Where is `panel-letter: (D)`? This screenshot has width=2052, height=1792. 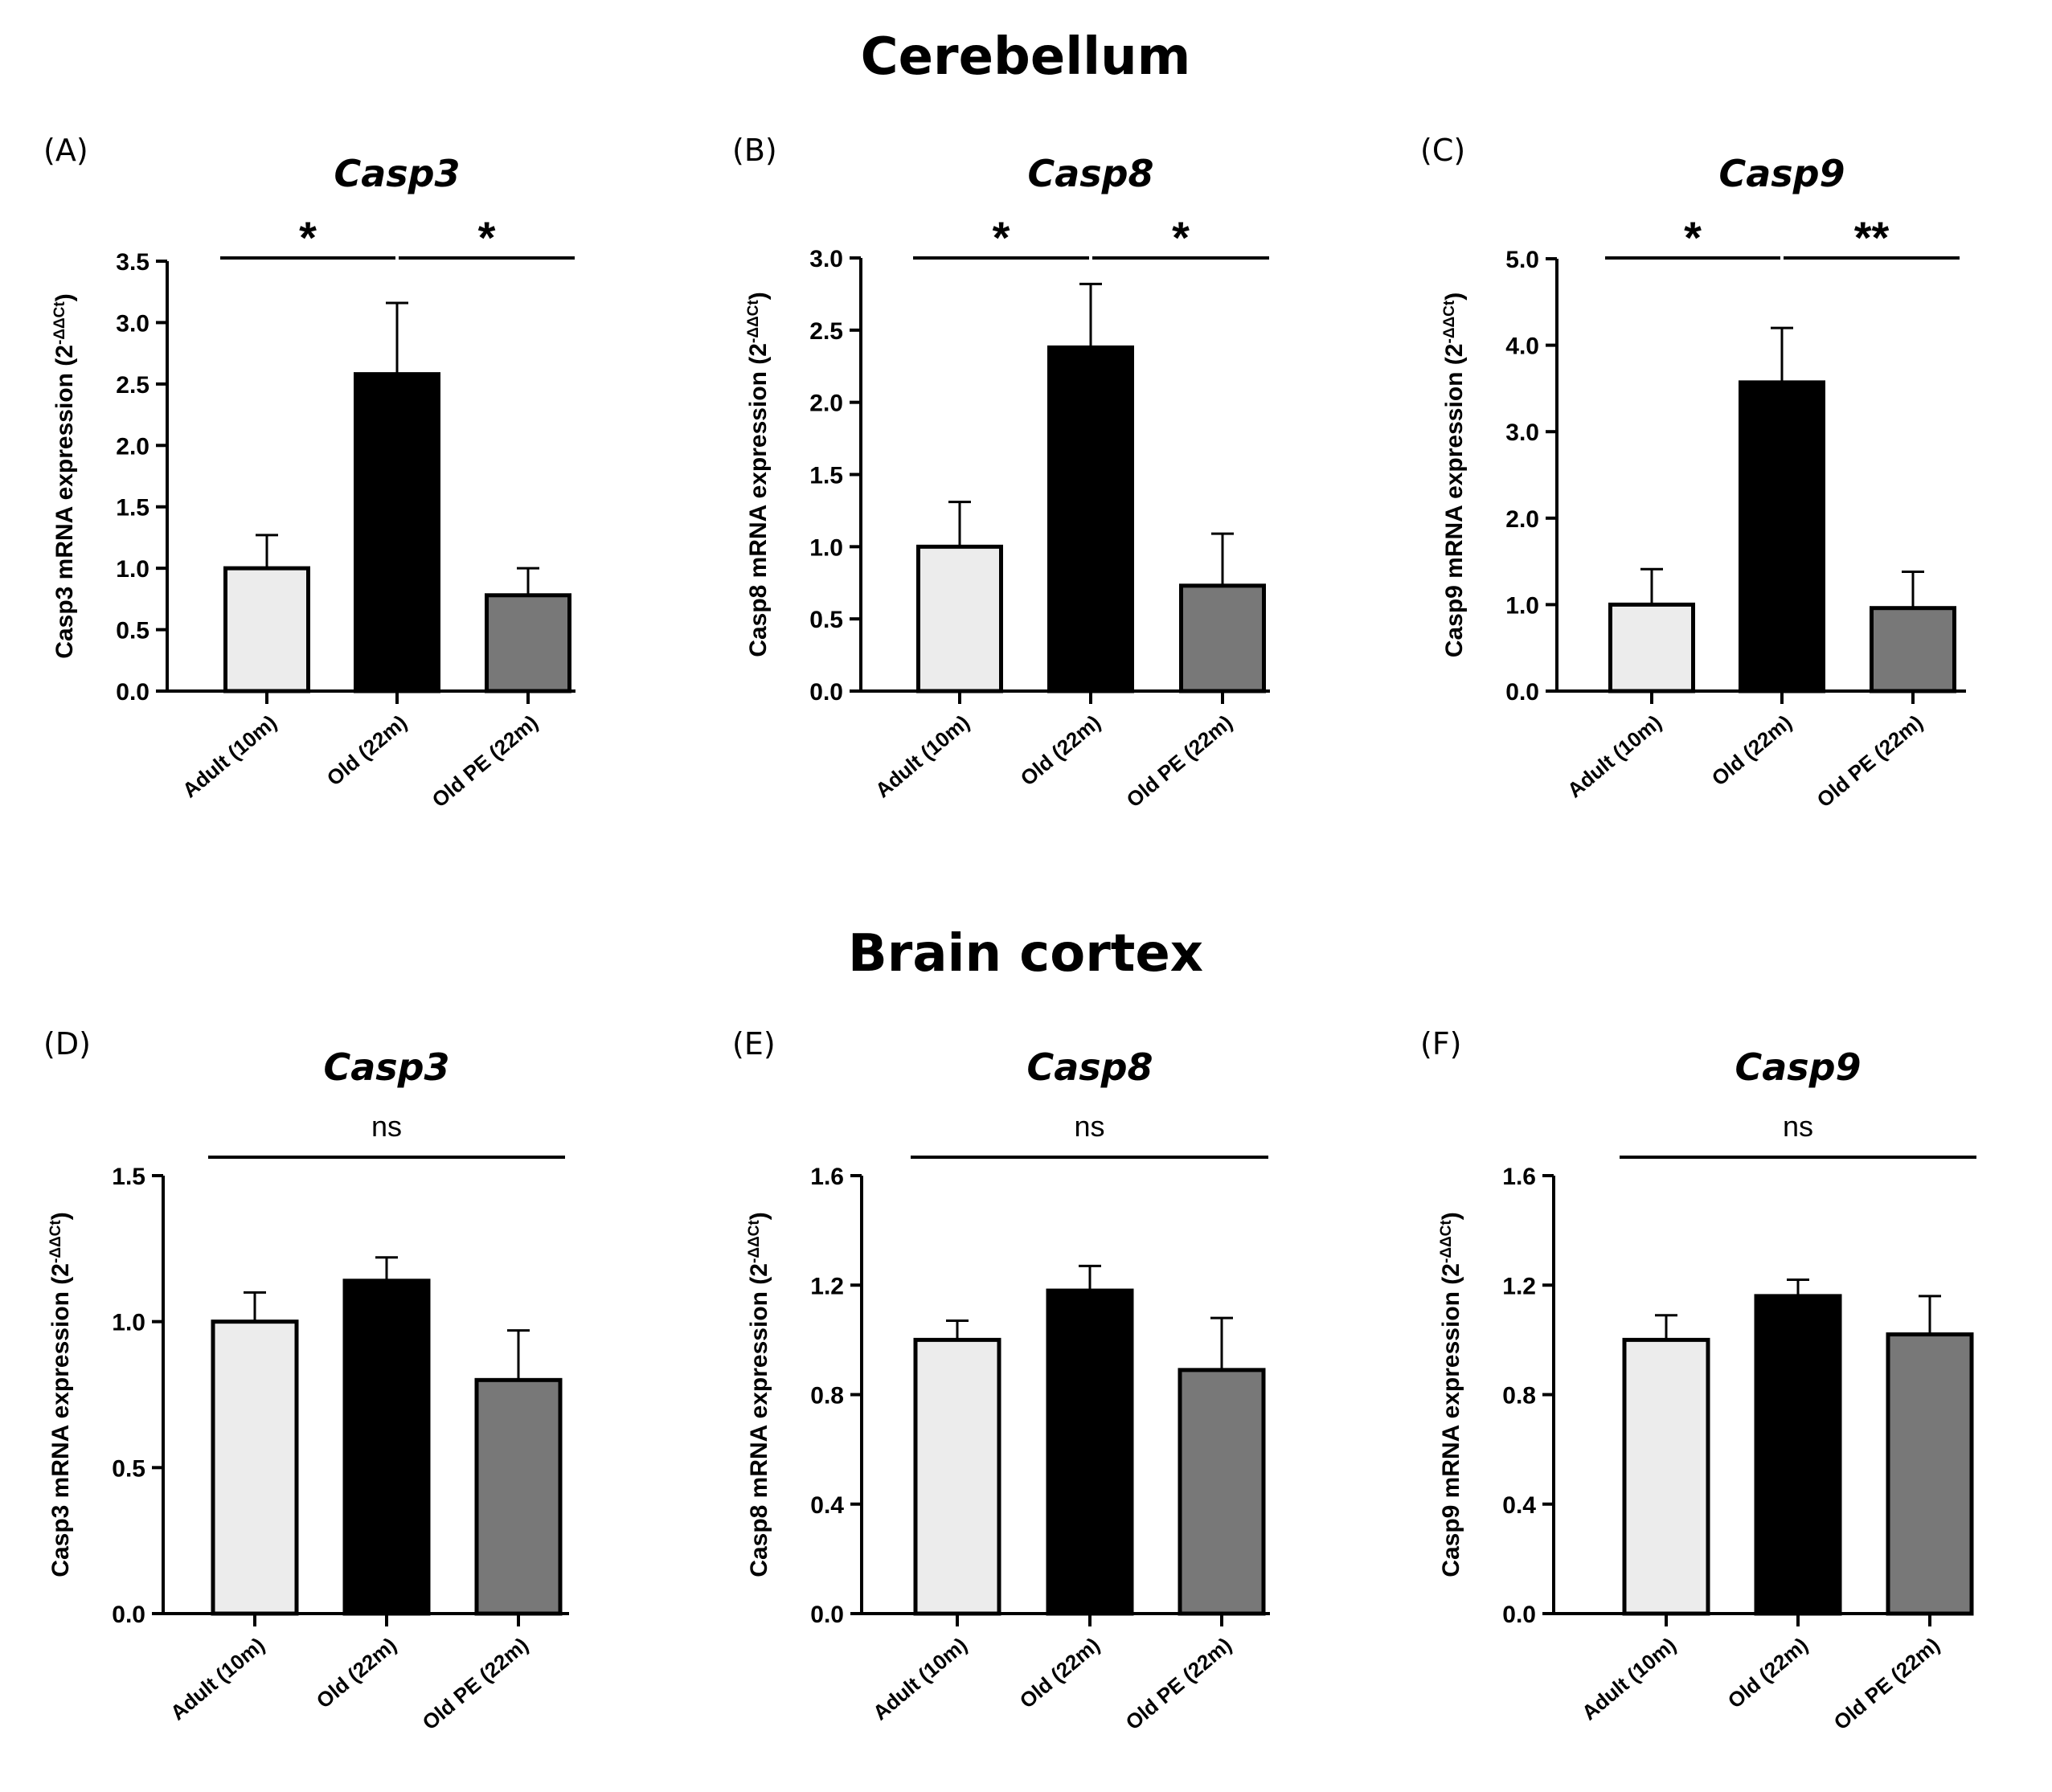 panel-letter: (D) is located at coordinates (67, 1044).